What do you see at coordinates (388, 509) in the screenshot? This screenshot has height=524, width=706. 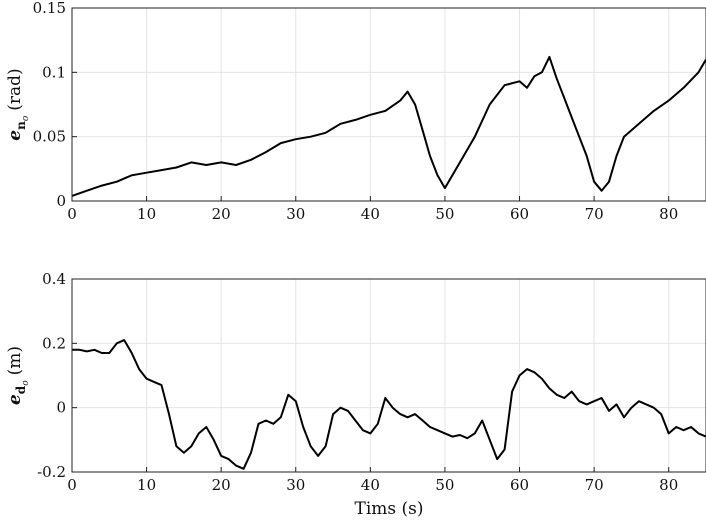 I see `x-axis-label: Tims (s)` at bounding box center [388, 509].